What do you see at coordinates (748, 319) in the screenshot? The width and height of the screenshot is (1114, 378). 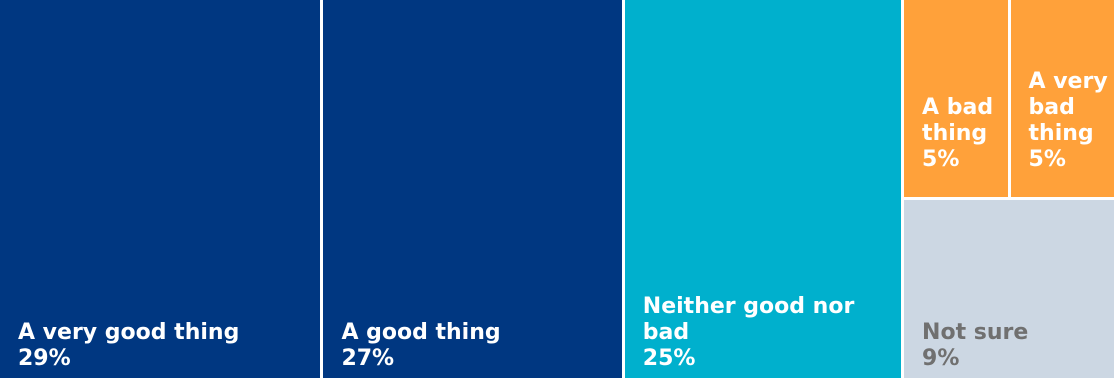 I see `cell-category-label: Neither good nor bad` at bounding box center [748, 319].